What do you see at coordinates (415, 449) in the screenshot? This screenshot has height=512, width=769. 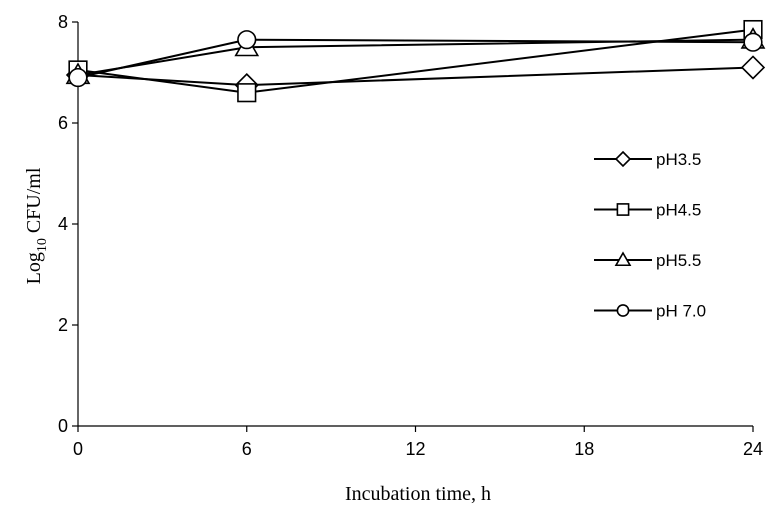 I see `x-tick-label: 12` at bounding box center [415, 449].